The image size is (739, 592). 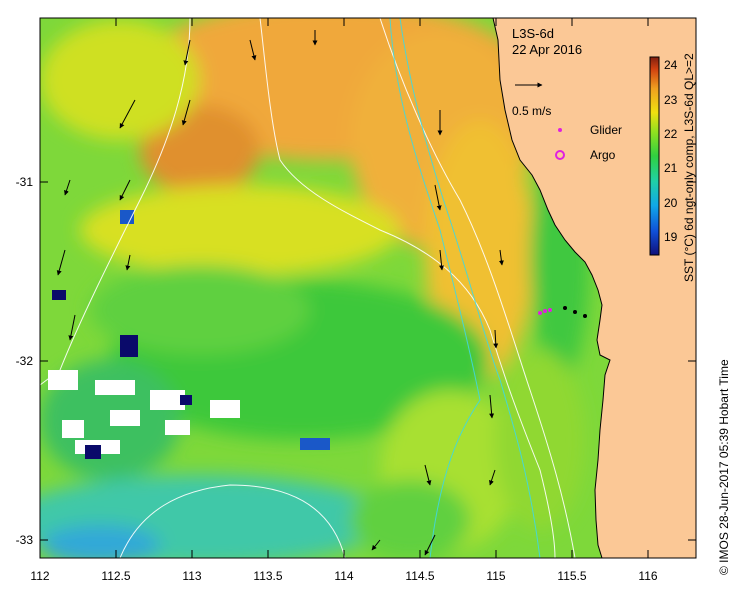 What do you see at coordinates (724, 467) in the screenshot?
I see `credit-label: © IMOS 28-Jun-2017 05:39 Hobart Time` at bounding box center [724, 467].